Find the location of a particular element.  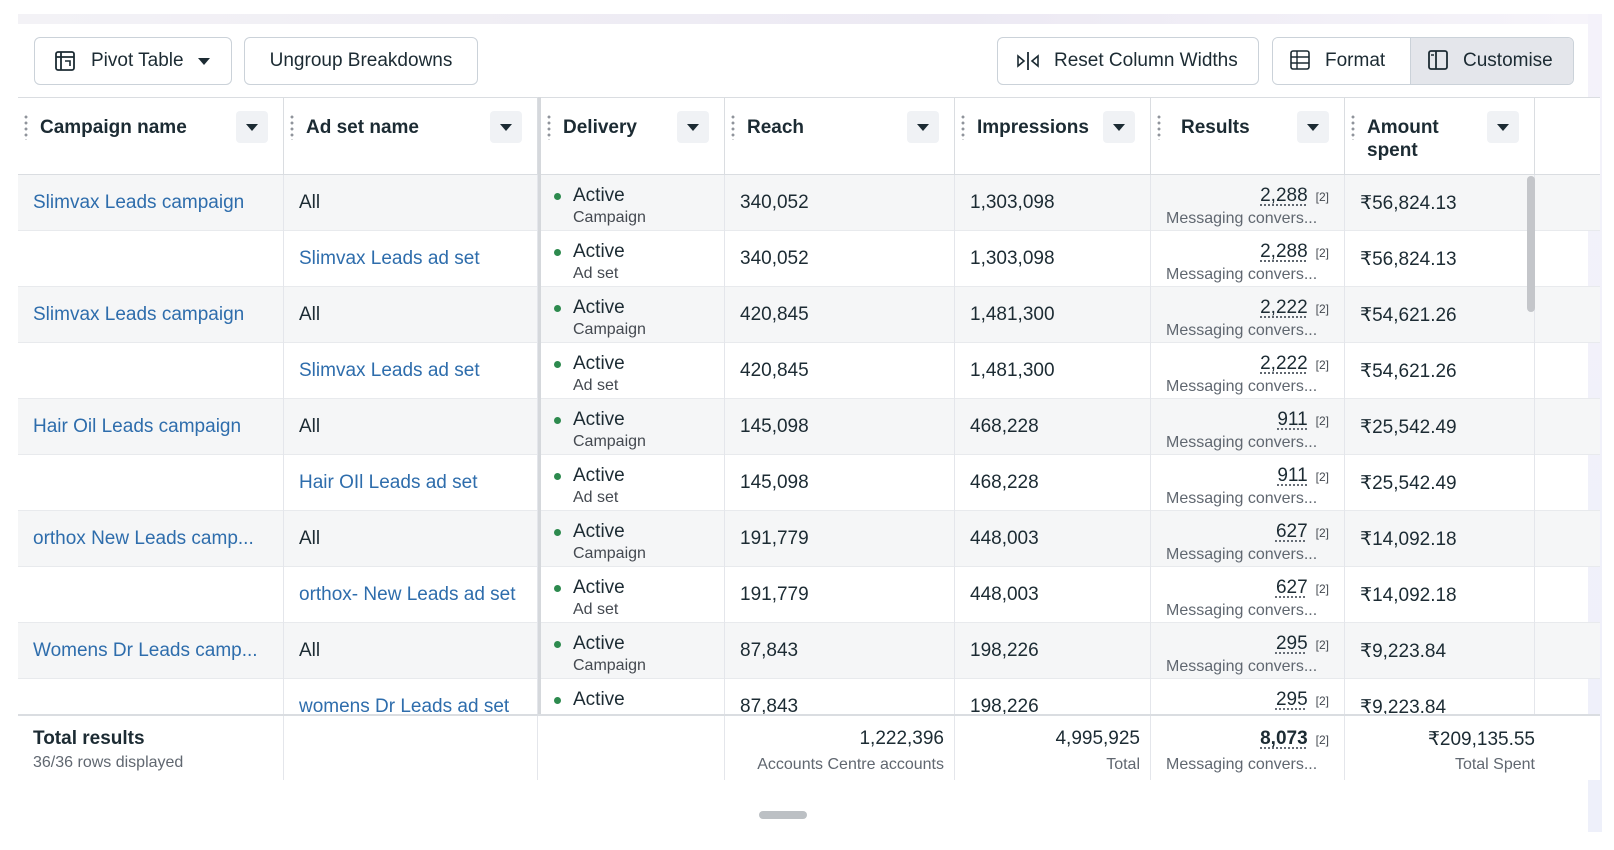

column-header-delivery: Delivery is located at coordinates (633, 136).